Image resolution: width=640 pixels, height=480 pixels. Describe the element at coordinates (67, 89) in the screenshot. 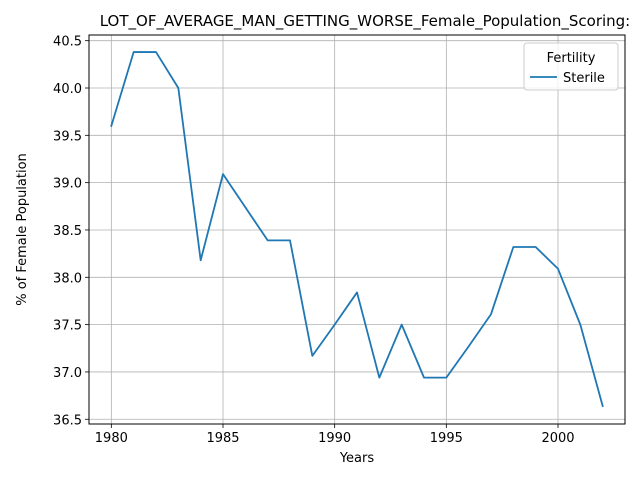

I see `y-tick-label: 40.0` at that location.